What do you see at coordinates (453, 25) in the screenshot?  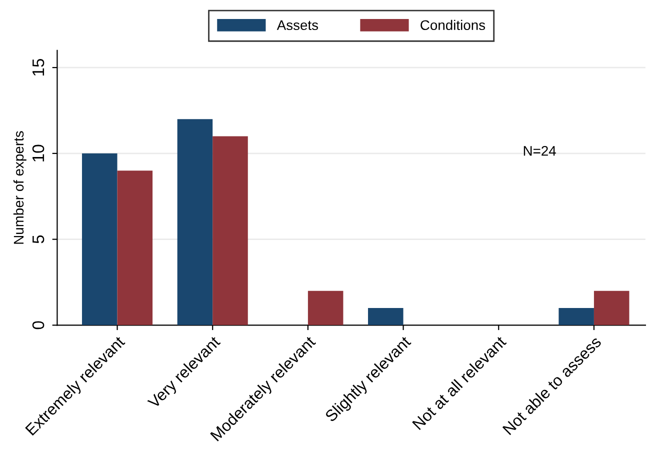 I see `legend-label: Conditions` at bounding box center [453, 25].